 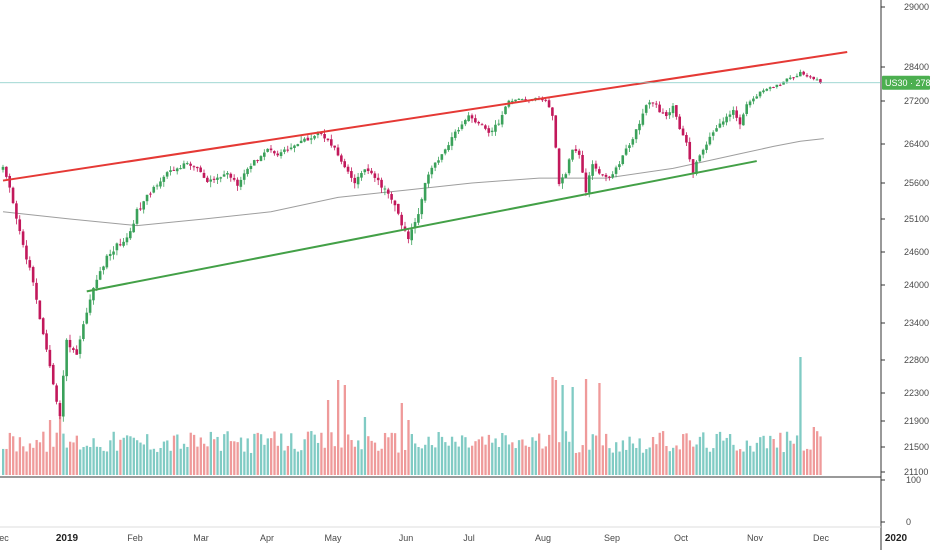 What do you see at coordinates (406, 538) in the screenshot?
I see `time-tick-label: Jun` at bounding box center [406, 538].